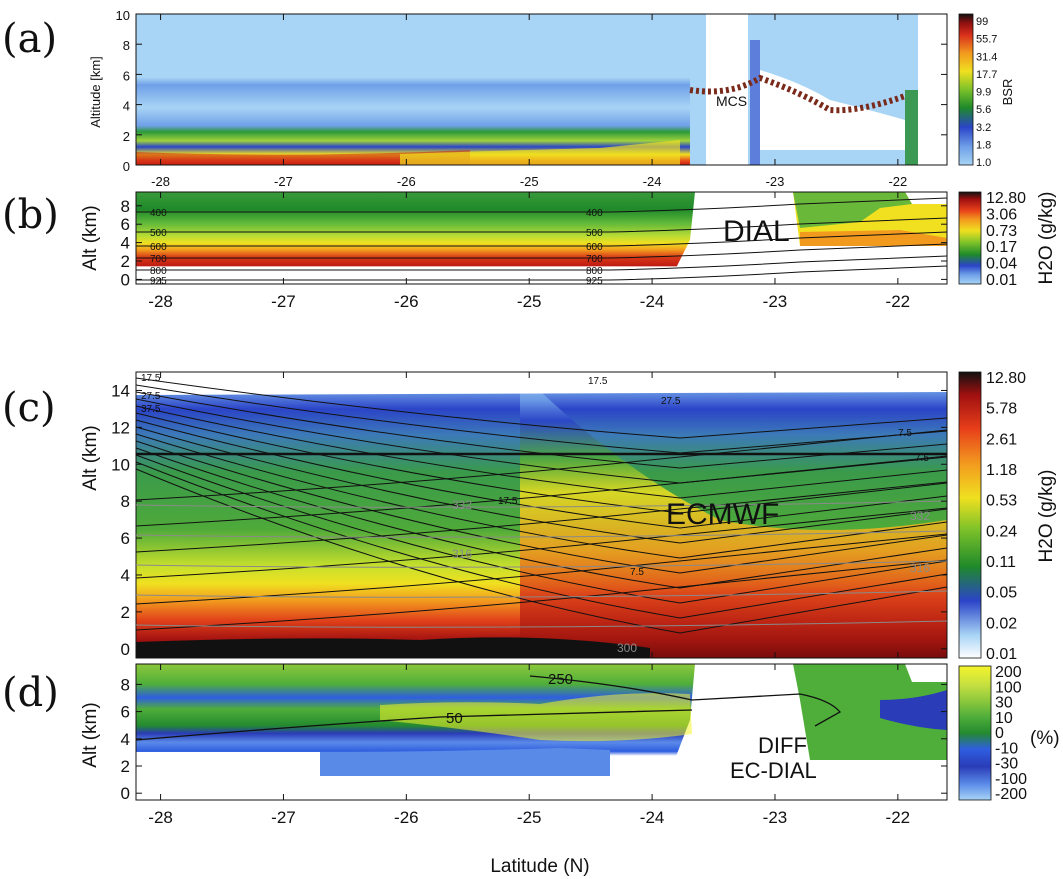 The width and height of the screenshot is (1063, 879). I want to click on panel-a-nodata, so click(932, 89).